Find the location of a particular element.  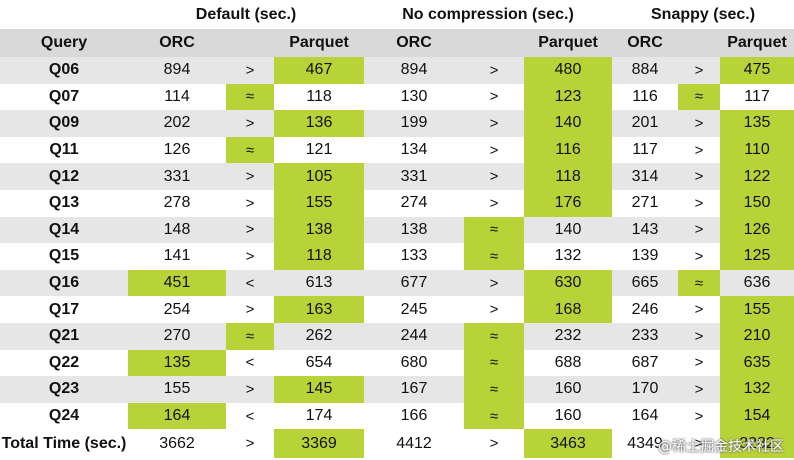

default-orc-cell: 270 is located at coordinates (177, 336).